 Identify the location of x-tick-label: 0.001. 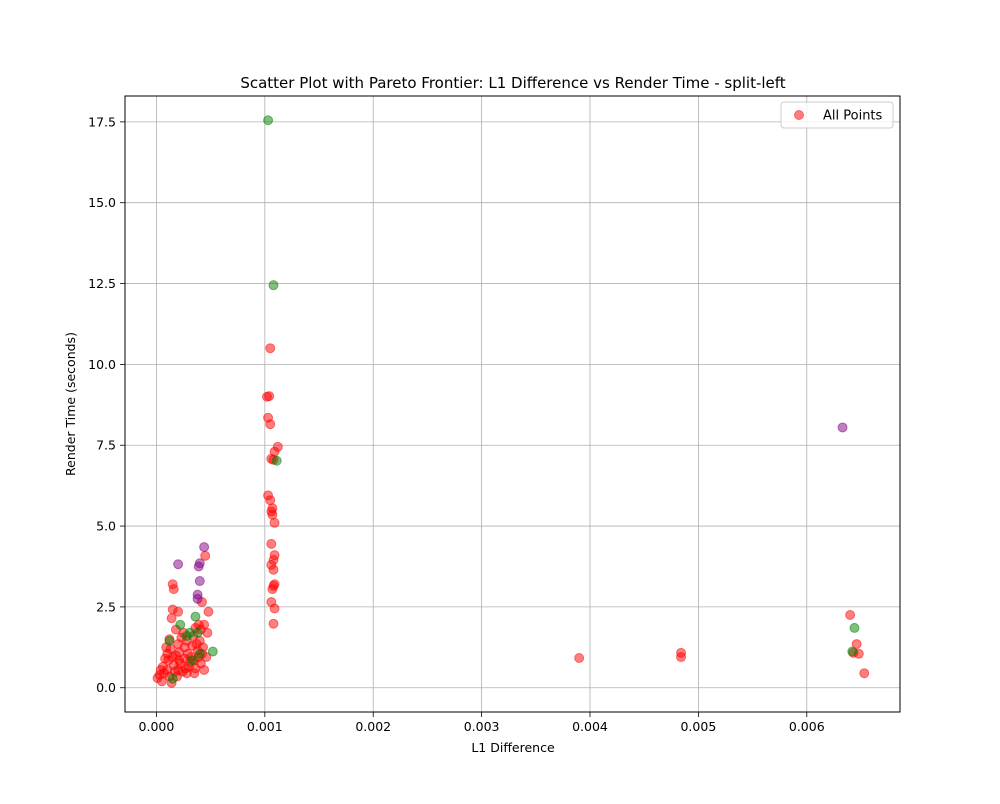
(265, 726).